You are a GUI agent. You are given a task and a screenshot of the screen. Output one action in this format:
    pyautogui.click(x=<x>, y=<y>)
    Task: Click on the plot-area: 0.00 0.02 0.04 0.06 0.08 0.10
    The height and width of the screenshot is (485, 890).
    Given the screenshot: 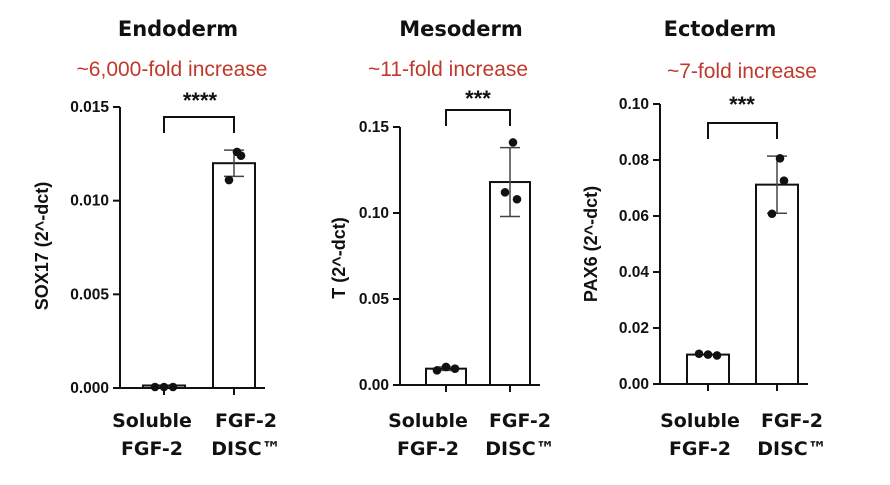 What is the action you would take?
    pyautogui.click(x=713, y=244)
    